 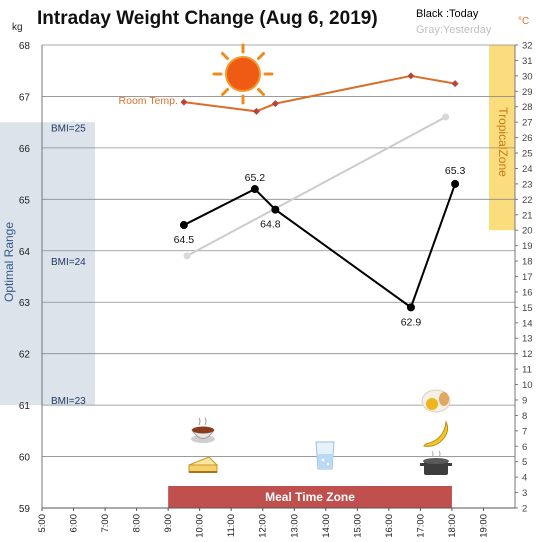 What do you see at coordinates (527, 231) in the screenshot?
I see `y2-tick-label: 20` at bounding box center [527, 231].